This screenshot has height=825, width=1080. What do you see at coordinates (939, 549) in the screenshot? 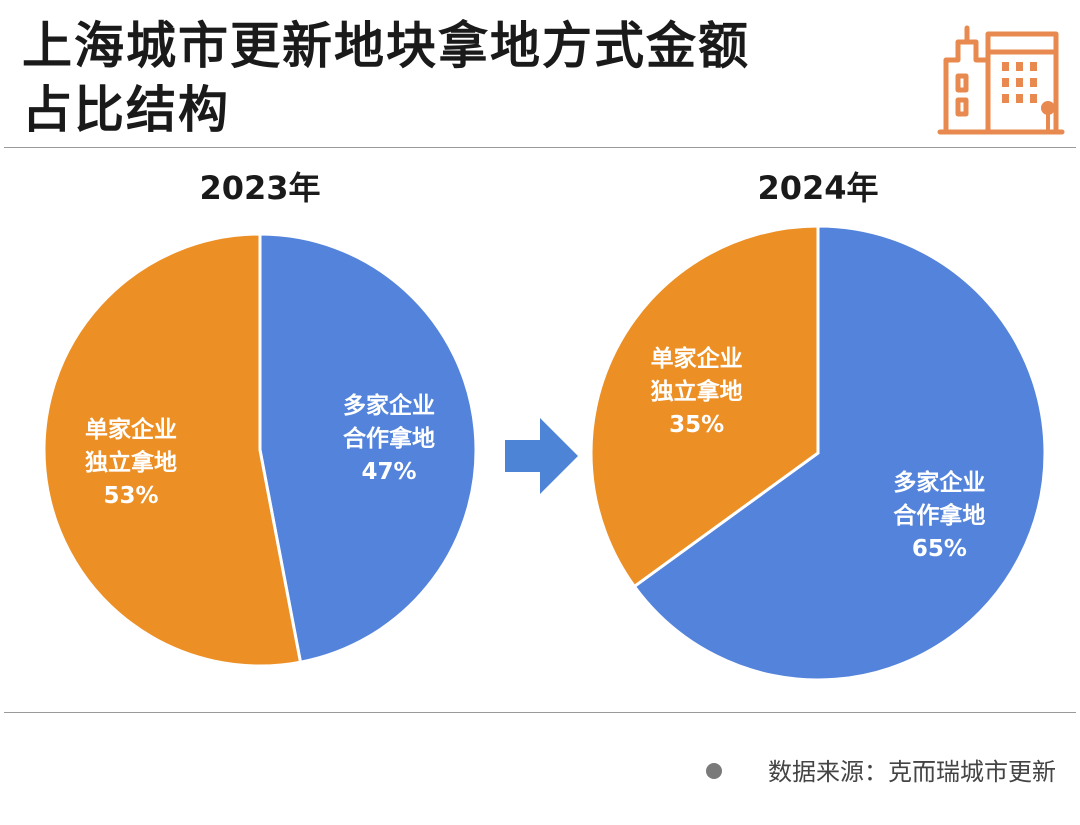
I see `slice-value-label: 65%` at bounding box center [939, 549].